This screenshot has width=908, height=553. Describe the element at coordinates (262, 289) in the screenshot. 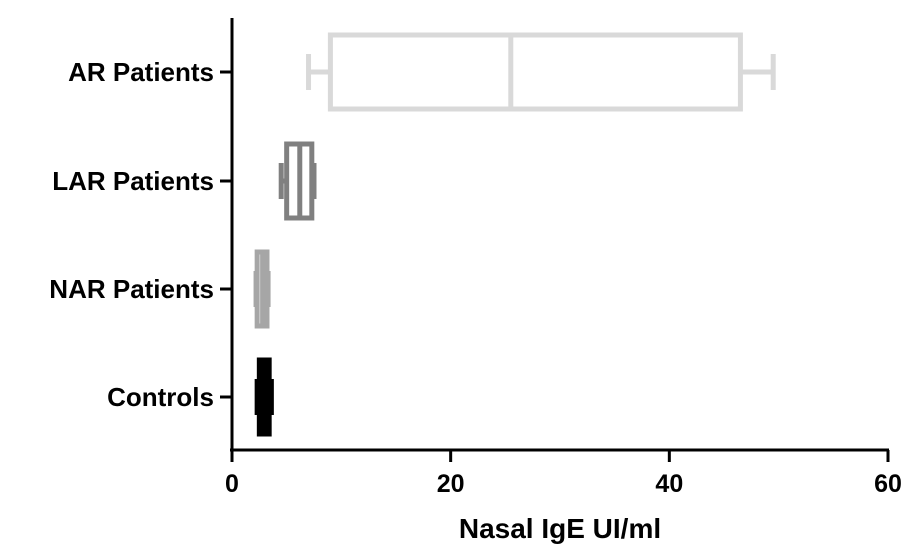

I see `box-nar-patients` at that location.